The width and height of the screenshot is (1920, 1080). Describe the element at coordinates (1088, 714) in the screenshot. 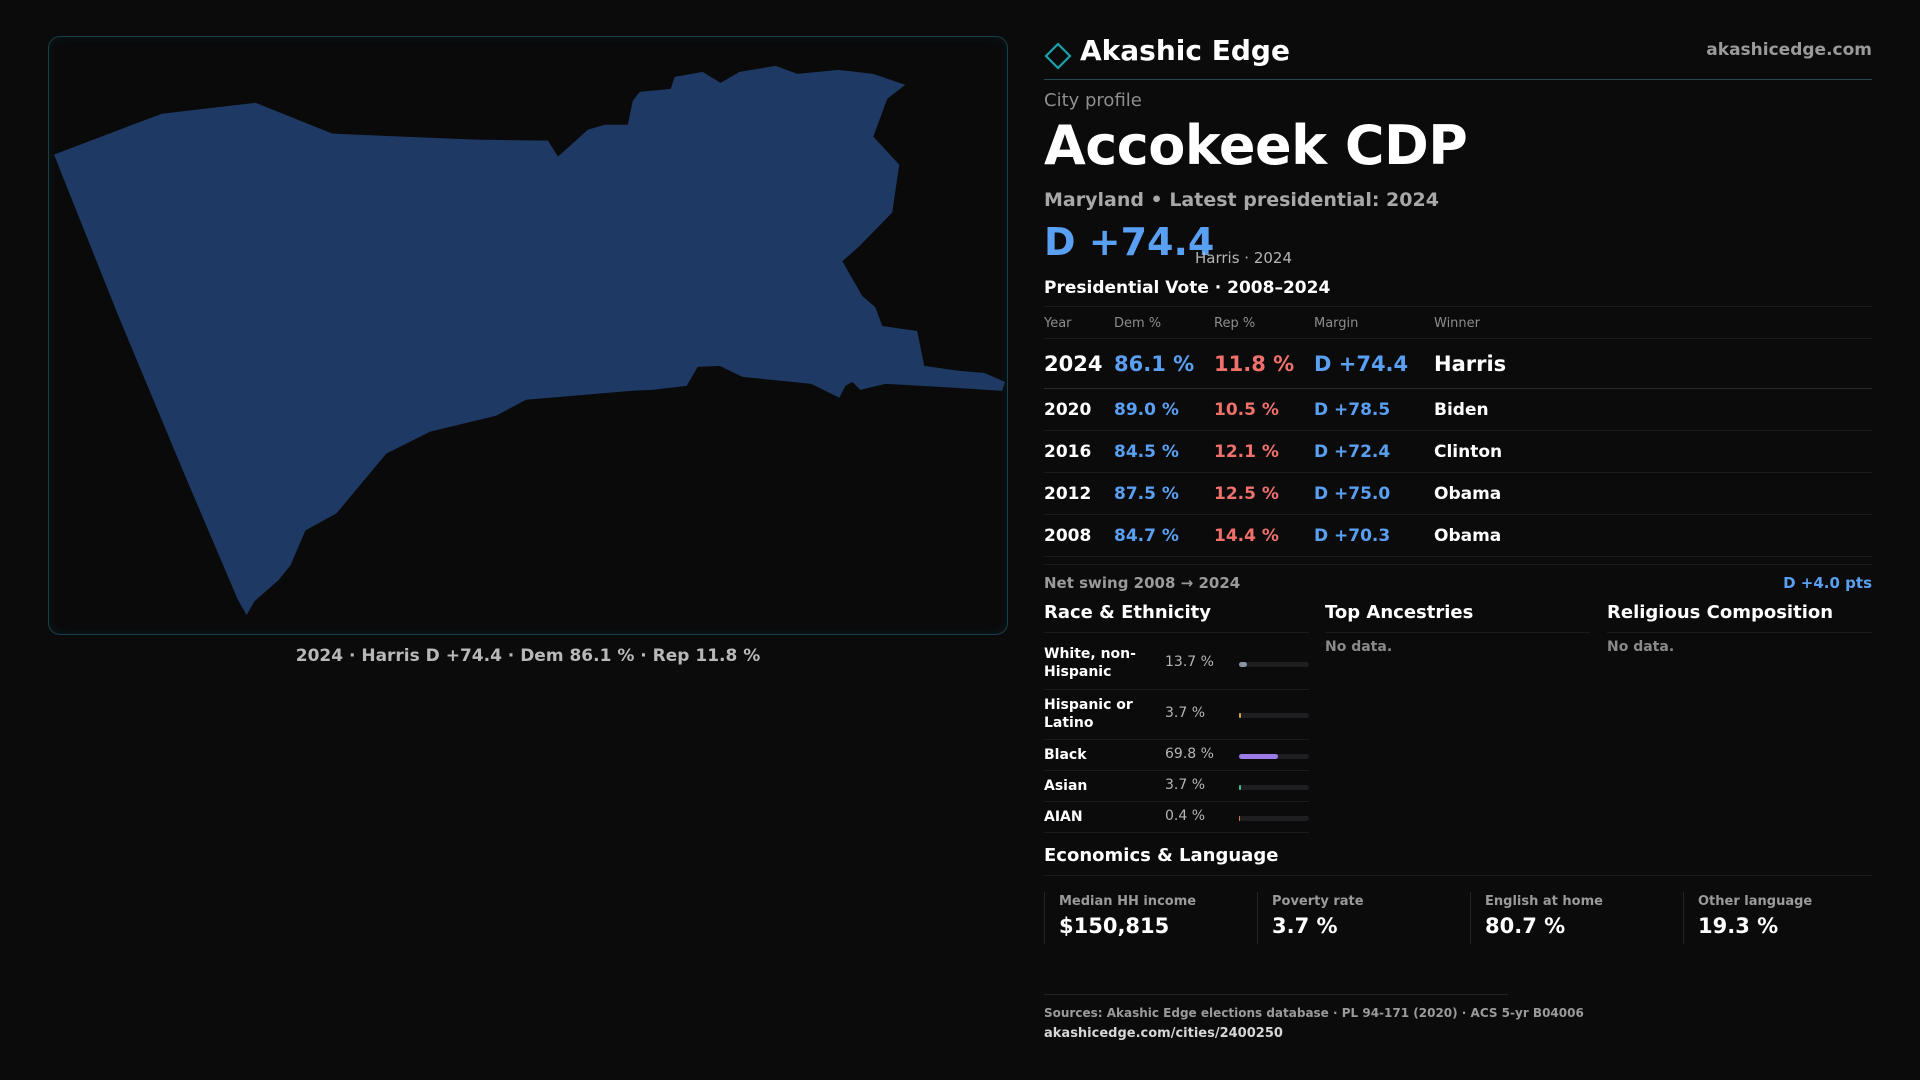

I see `race-label: Hispanic or Latino` at that location.